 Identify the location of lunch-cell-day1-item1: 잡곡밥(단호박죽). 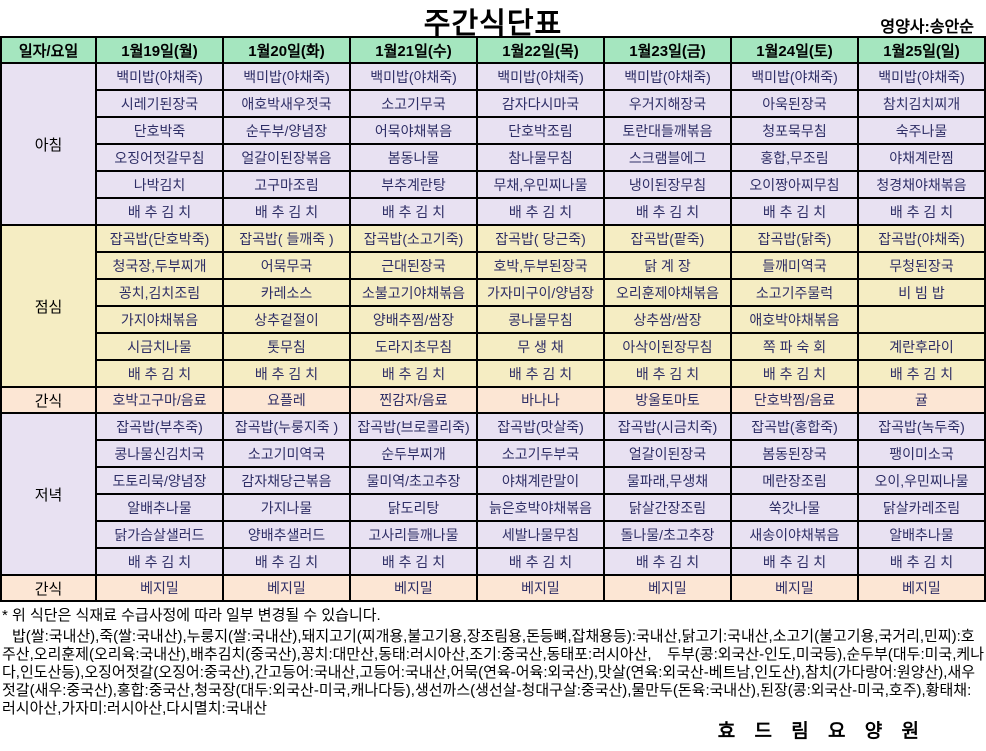
(159, 238).